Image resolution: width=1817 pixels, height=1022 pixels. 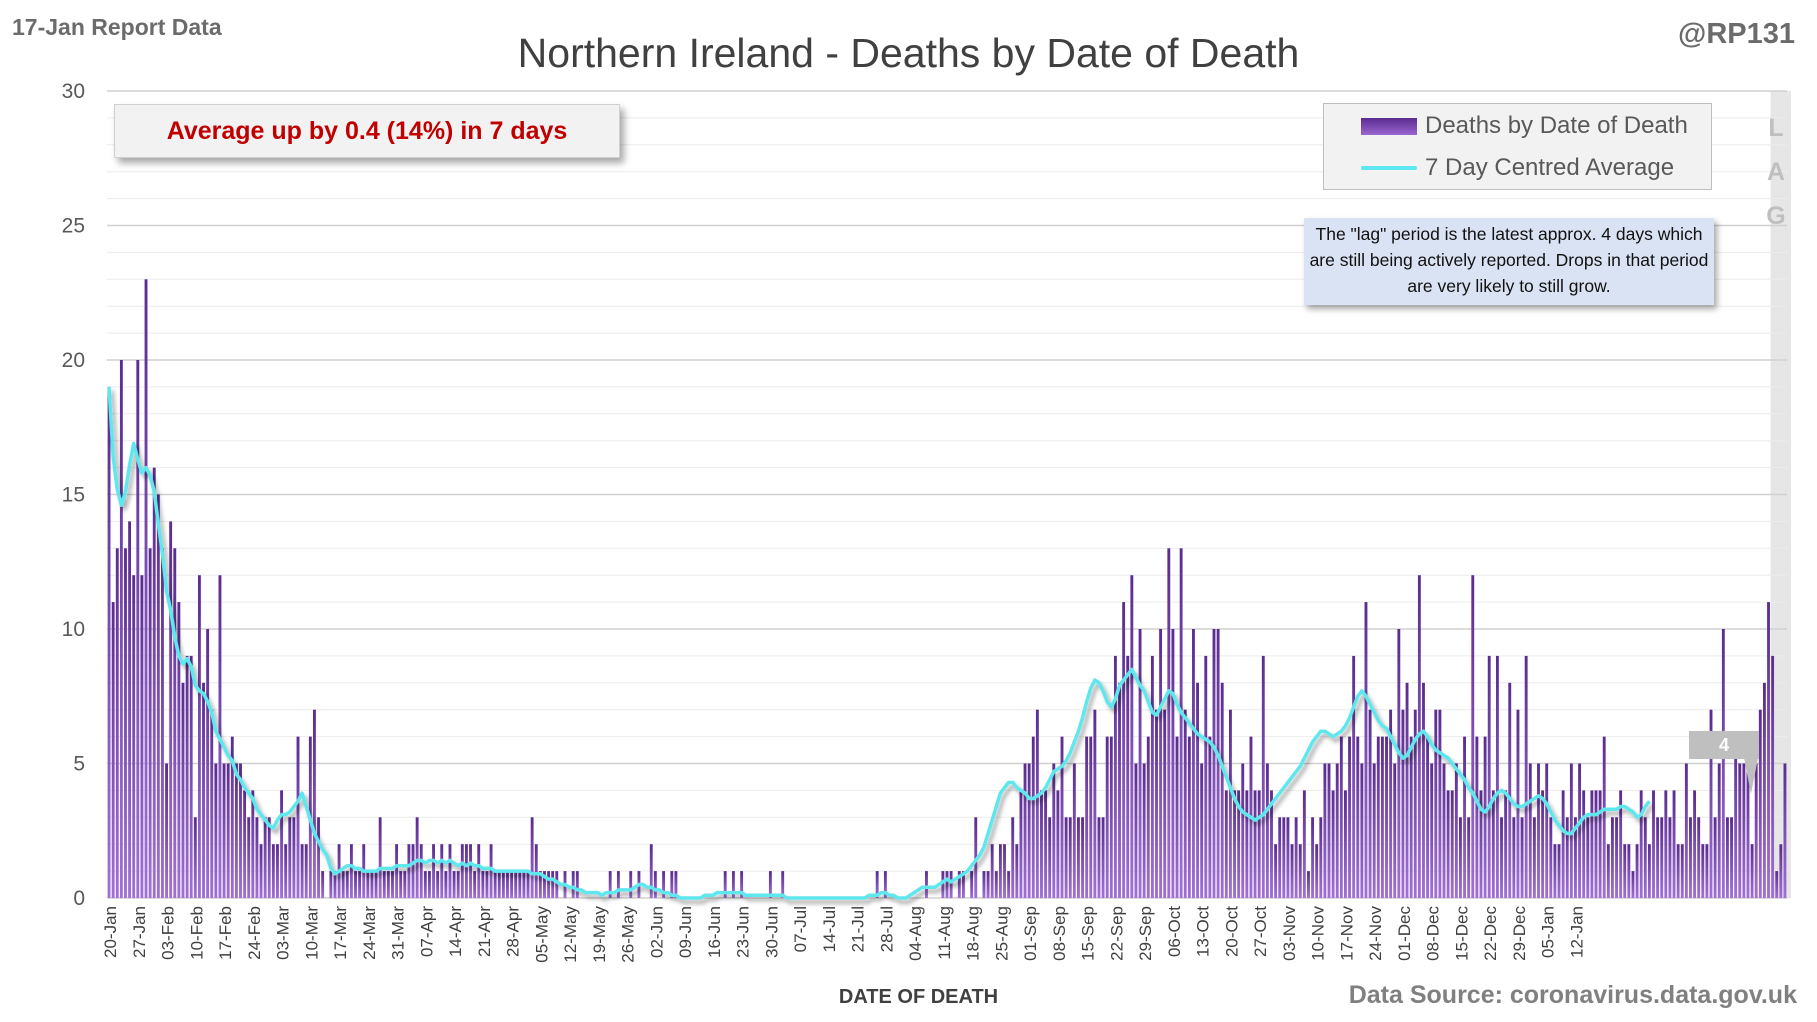 I want to click on tag-pointer, so click(x=1751, y=776).